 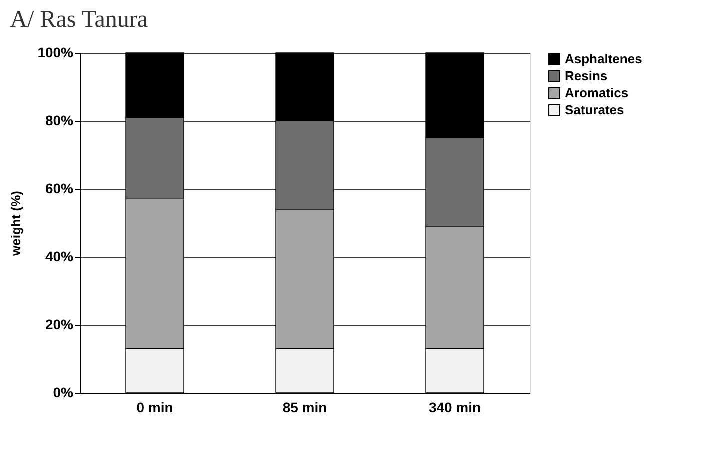 I want to click on x-tick-label: 340 min, so click(x=455, y=408).